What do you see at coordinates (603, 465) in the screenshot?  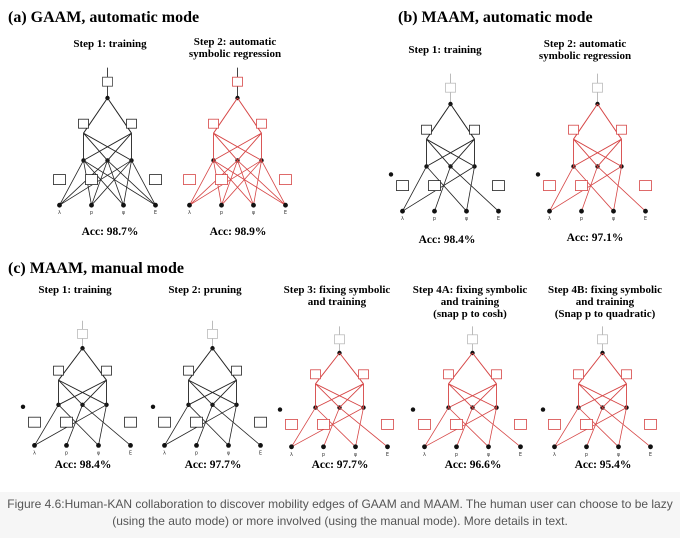 I see `acc-c4b: Acc: 95.4%` at bounding box center [603, 465].